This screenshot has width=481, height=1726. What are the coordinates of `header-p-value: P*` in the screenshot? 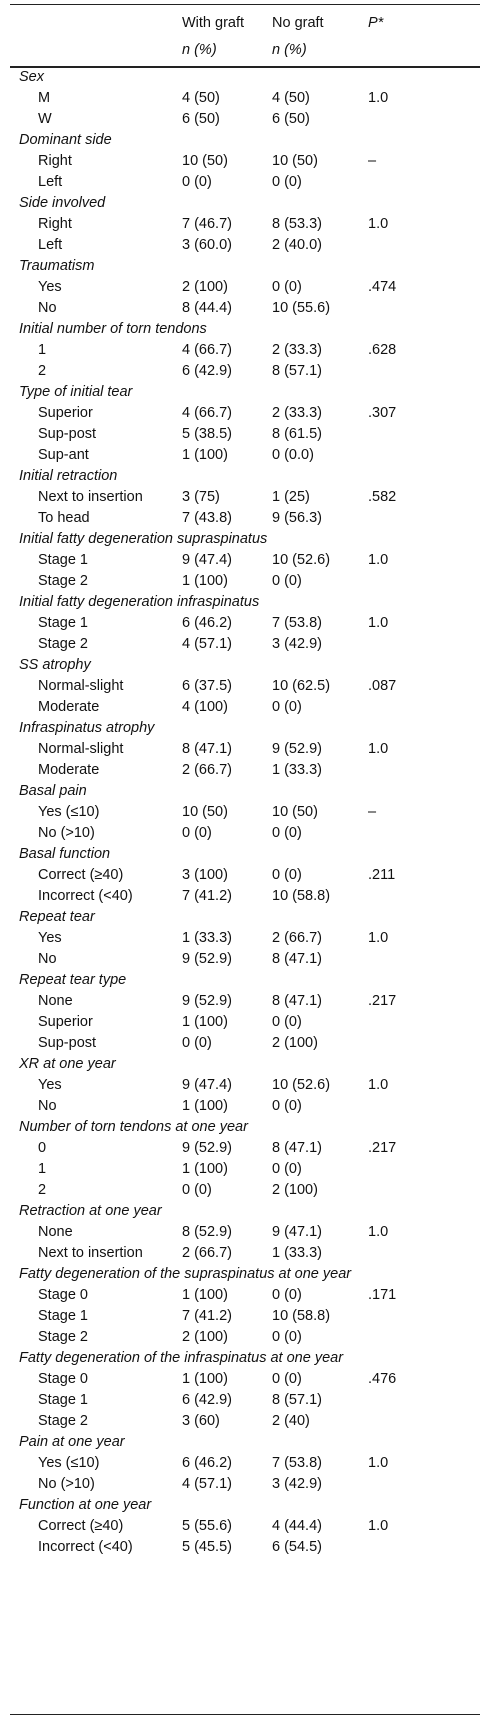 It's located at (376, 23).